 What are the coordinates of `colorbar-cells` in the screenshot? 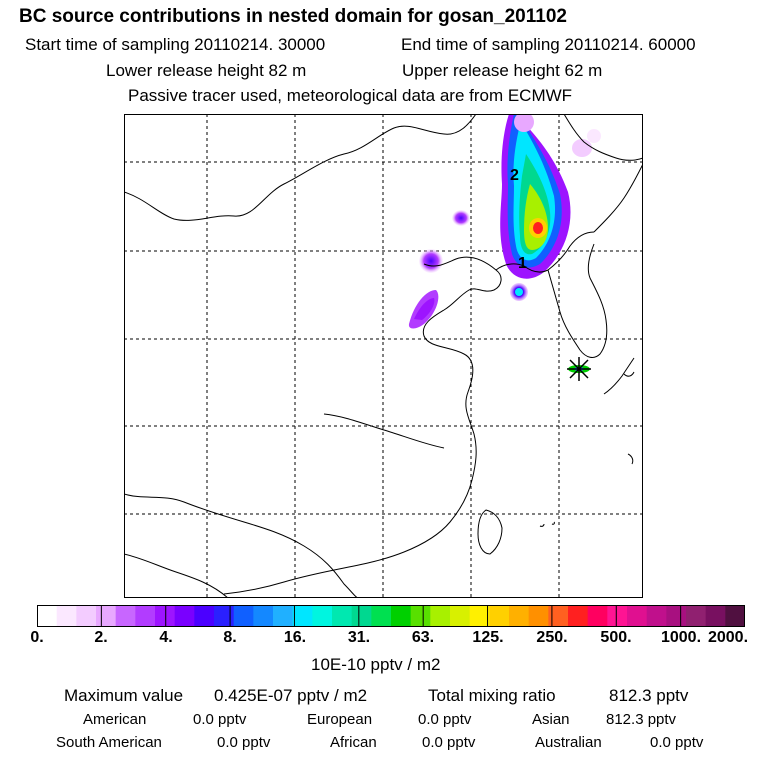 It's located at (391, 616).